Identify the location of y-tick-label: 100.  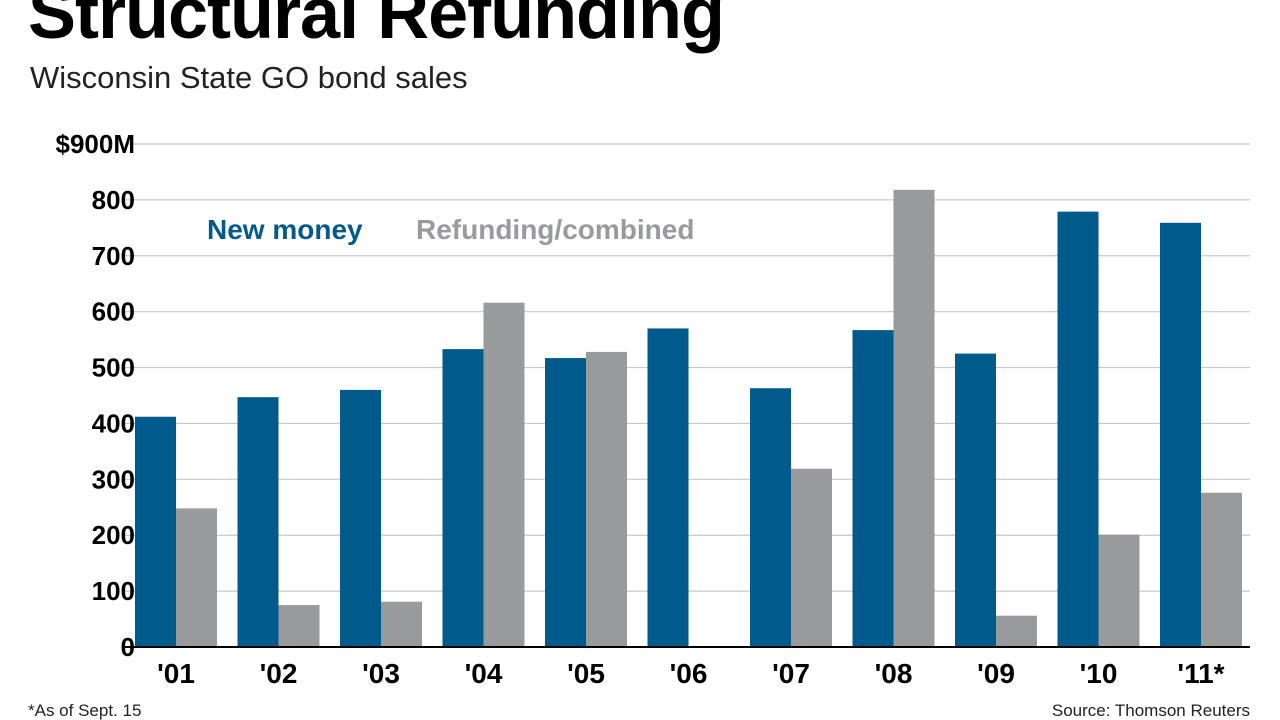
(113, 591).